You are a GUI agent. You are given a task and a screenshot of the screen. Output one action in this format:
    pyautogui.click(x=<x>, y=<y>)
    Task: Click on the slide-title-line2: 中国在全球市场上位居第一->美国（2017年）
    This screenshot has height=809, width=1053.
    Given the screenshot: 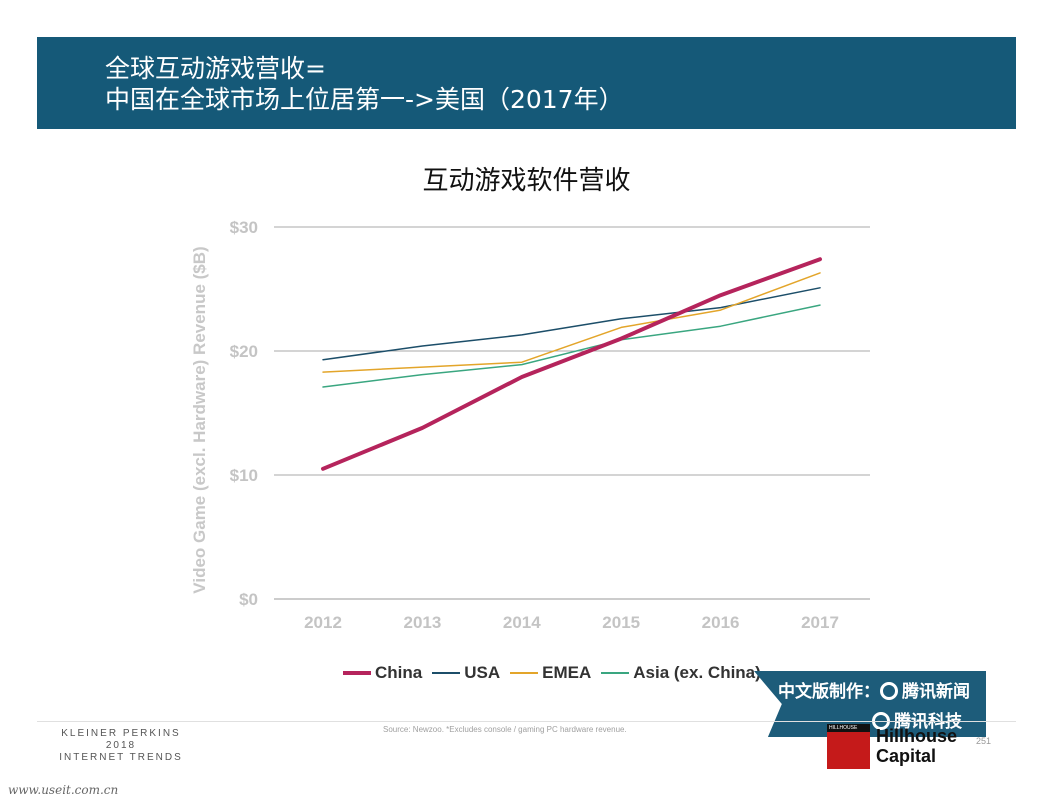 What is the action you would take?
    pyautogui.click(x=364, y=99)
    